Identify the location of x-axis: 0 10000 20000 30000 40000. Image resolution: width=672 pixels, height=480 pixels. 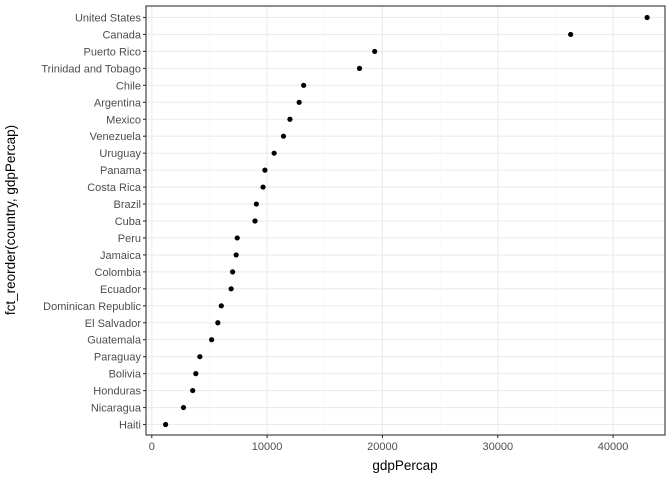
(389, 444).